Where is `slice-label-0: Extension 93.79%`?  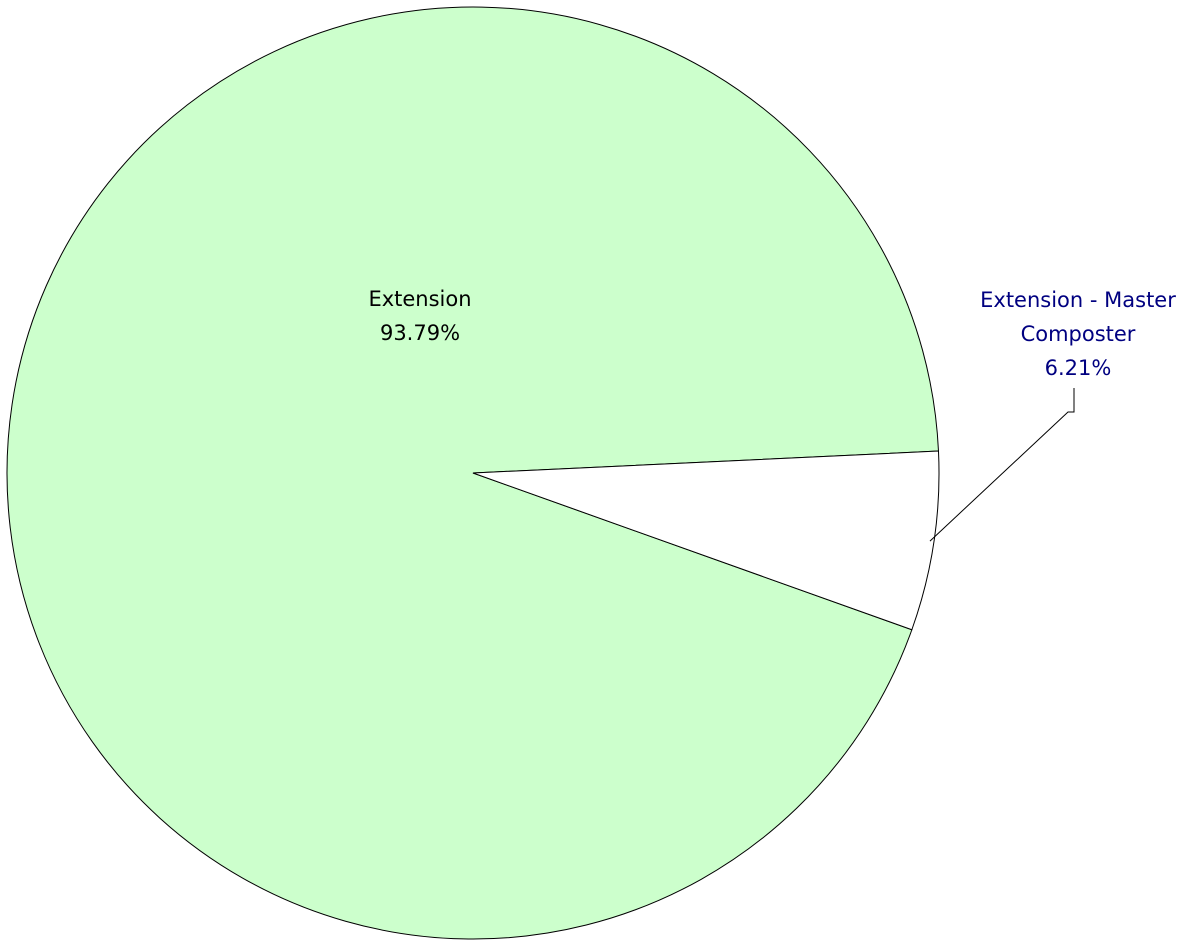
slice-label-0: Extension 93.79% is located at coordinates (419, 316).